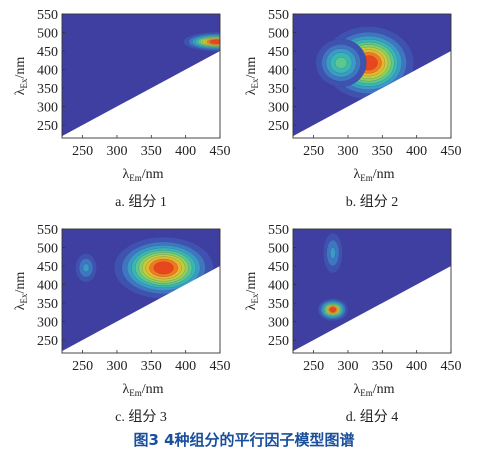  I want to click on panel-caption: d. 组分 4, so click(372, 417).